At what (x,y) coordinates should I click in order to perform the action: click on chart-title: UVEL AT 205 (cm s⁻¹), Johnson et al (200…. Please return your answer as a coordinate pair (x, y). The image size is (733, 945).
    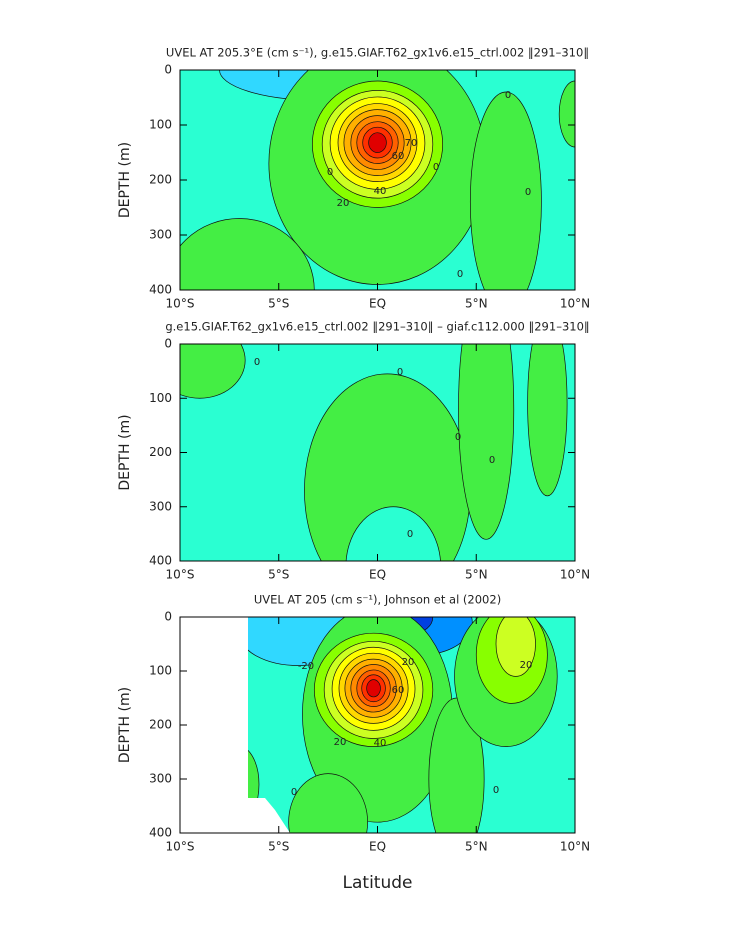
    Looking at the image, I should click on (377, 600).